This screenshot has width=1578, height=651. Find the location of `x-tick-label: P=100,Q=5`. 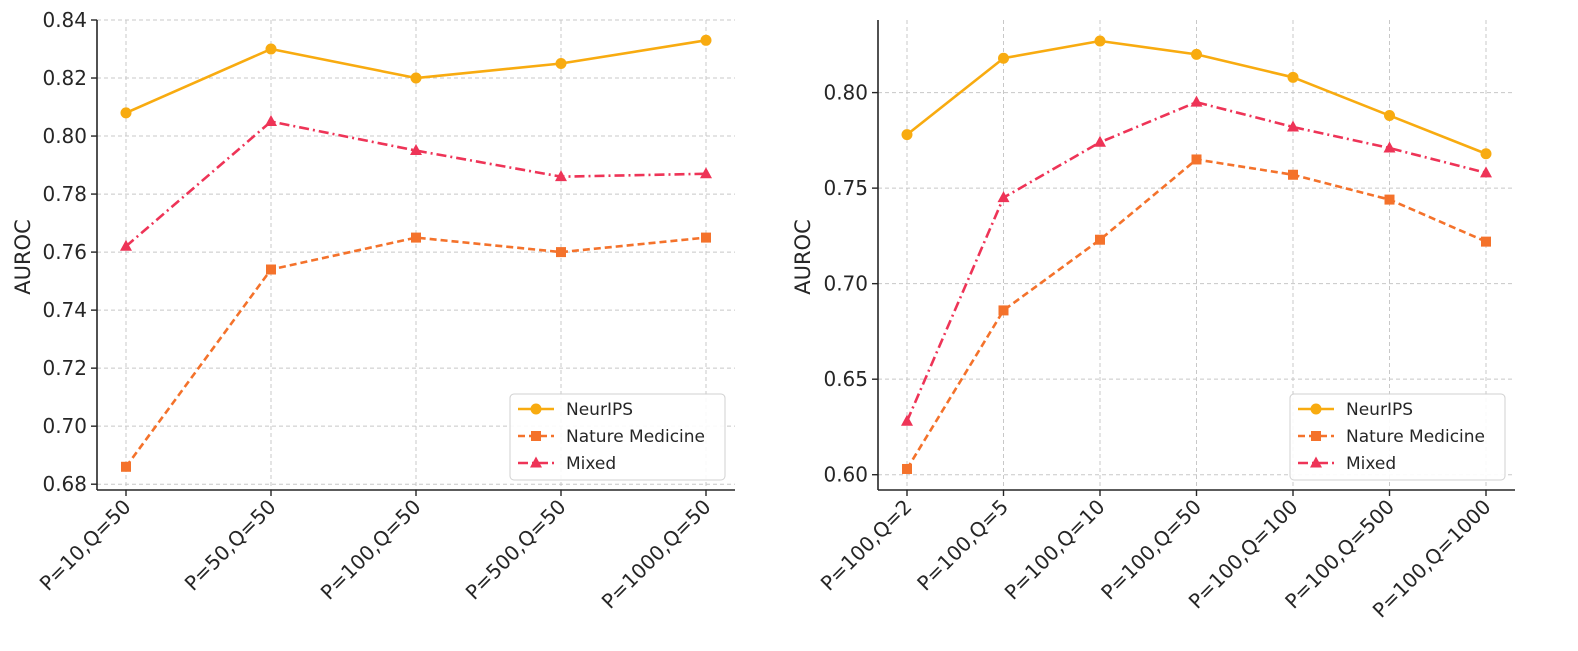

x-tick-label: P=100,Q=5 is located at coordinates (962, 545).